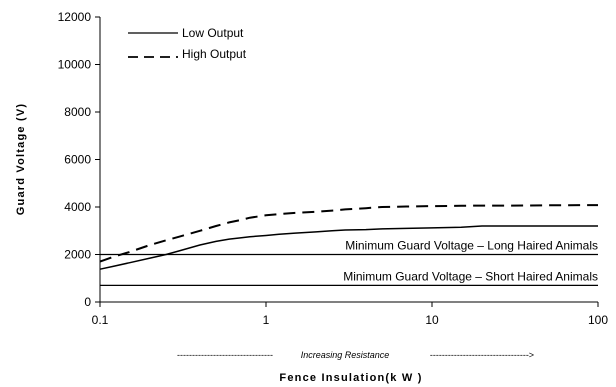 This screenshot has height=387, width=616. What do you see at coordinates (87, 302) in the screenshot?
I see `y-tick-label: 0` at bounding box center [87, 302].